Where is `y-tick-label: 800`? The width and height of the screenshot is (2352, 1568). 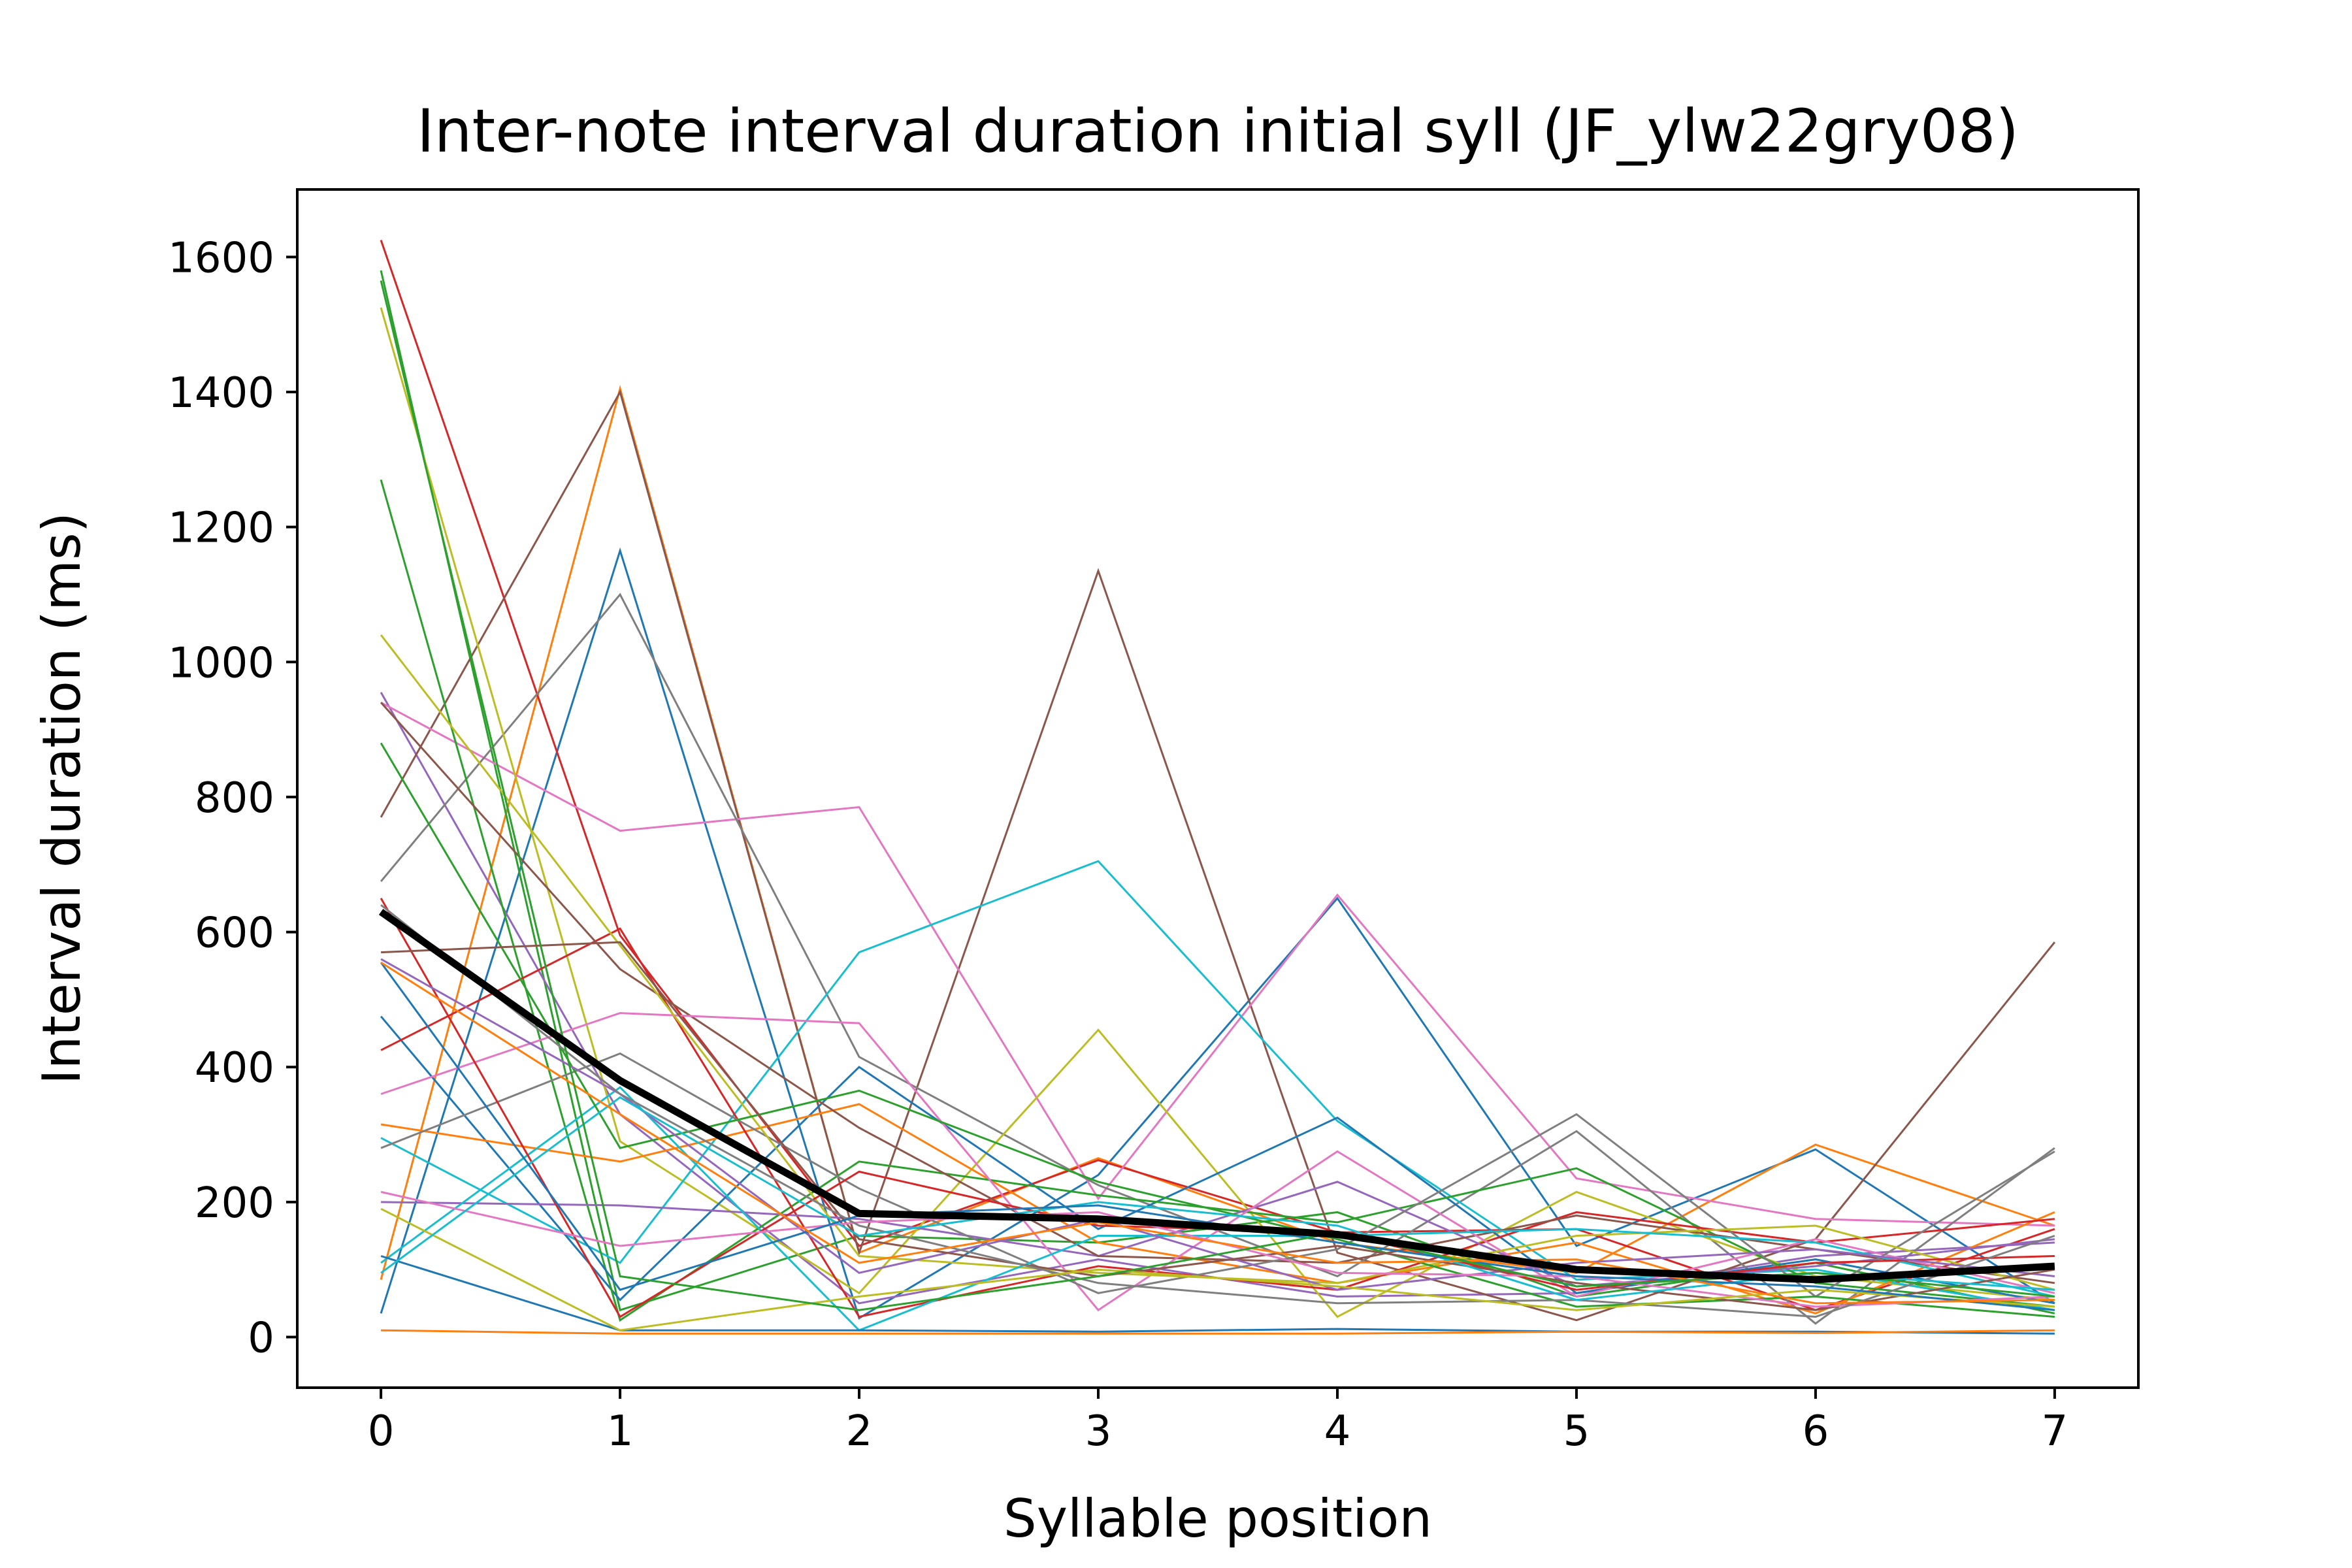 y-tick-label: 800 is located at coordinates (234, 798).